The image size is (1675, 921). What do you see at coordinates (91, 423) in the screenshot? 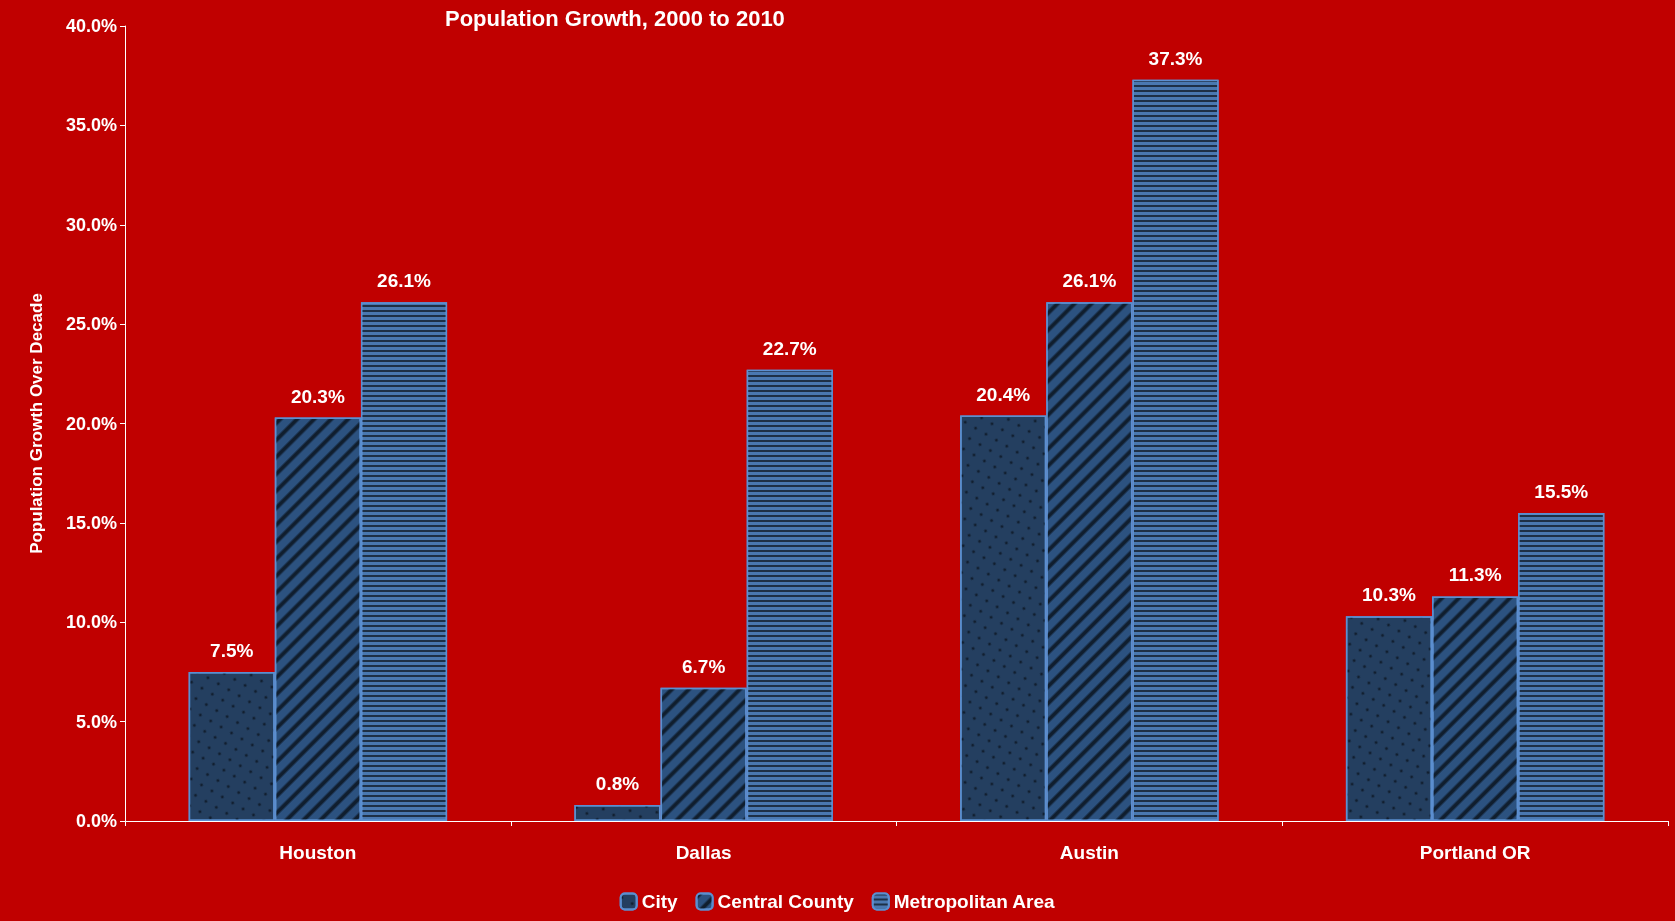
I see `y-tick-label: 20.0%` at bounding box center [91, 423].